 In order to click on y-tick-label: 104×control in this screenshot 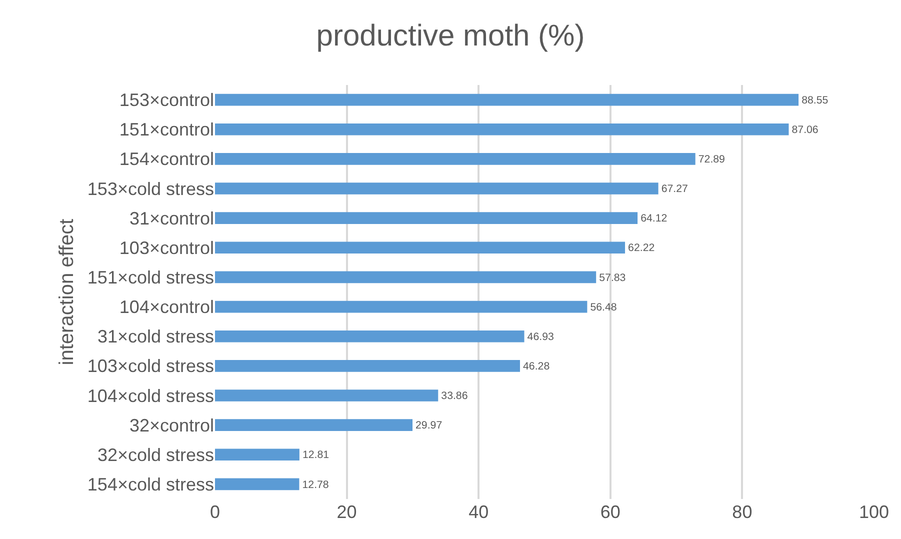, I will do `click(166, 307)`.